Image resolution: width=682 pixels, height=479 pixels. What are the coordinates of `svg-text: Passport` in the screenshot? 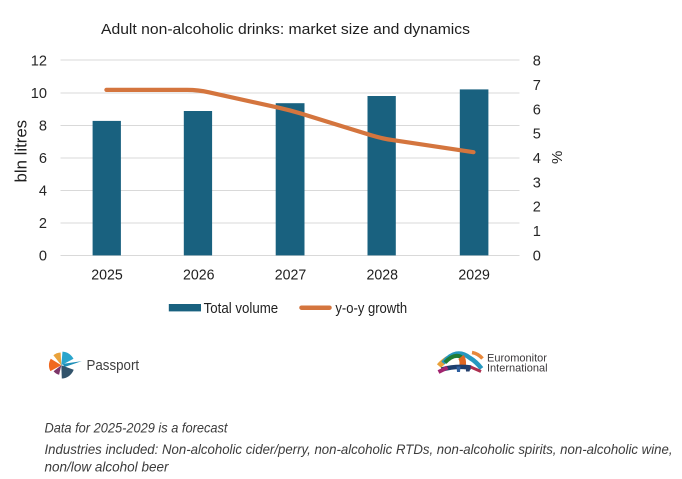 It's located at (113, 366).